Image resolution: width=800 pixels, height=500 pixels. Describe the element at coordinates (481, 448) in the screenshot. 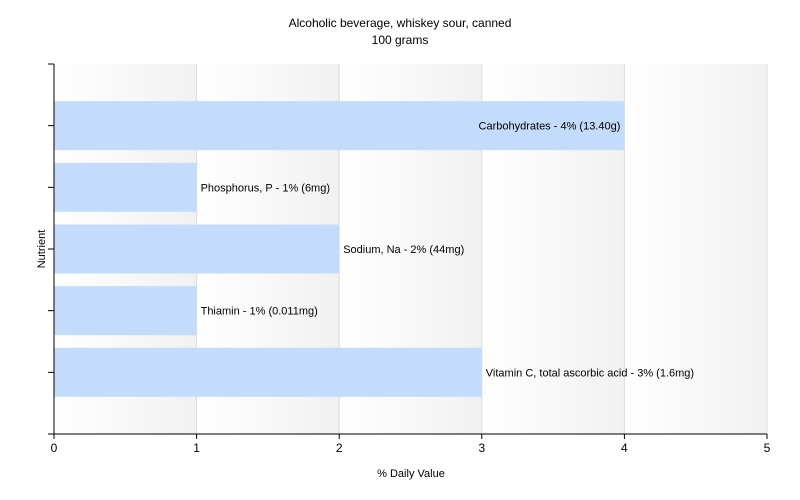

I see `x-tick-label: 3` at that location.